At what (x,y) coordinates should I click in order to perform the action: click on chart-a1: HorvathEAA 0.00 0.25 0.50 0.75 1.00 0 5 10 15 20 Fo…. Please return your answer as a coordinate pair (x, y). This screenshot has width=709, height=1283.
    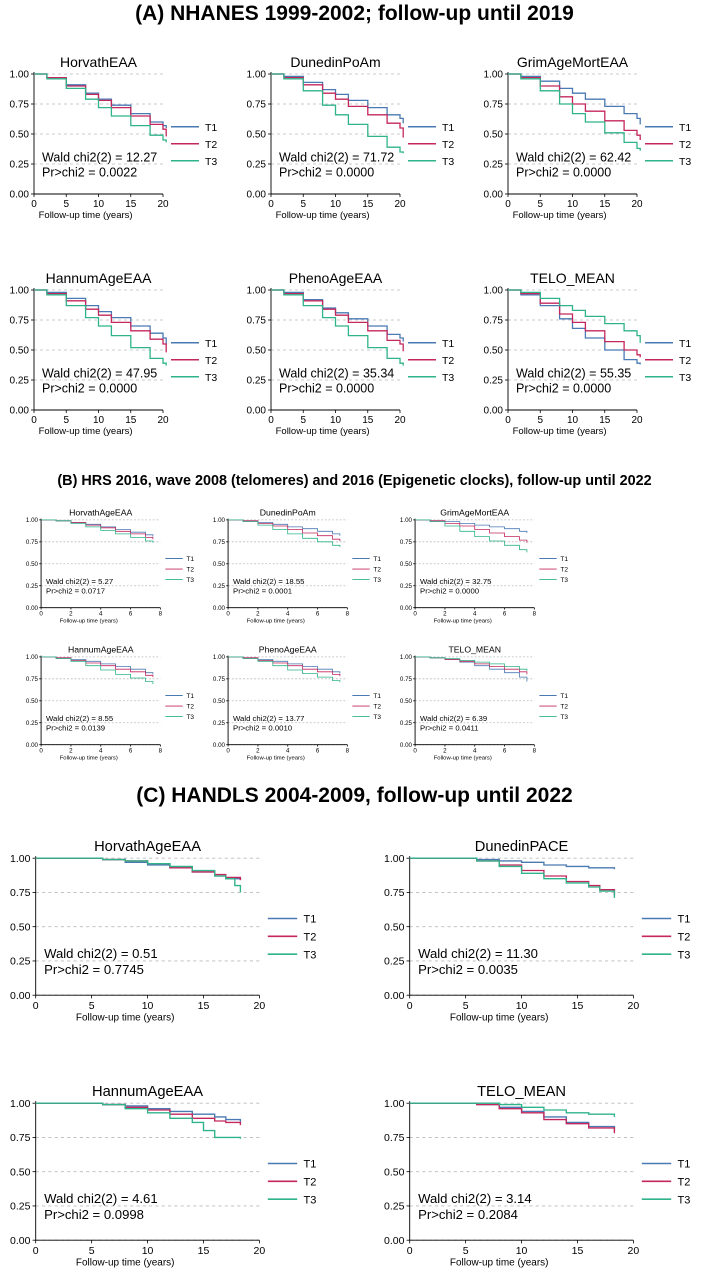
    Looking at the image, I should click on (114, 137).